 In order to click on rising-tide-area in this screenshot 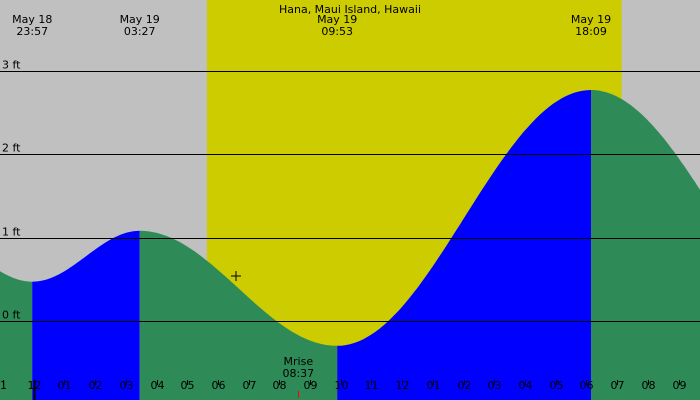, I will do `click(86, 315)`.